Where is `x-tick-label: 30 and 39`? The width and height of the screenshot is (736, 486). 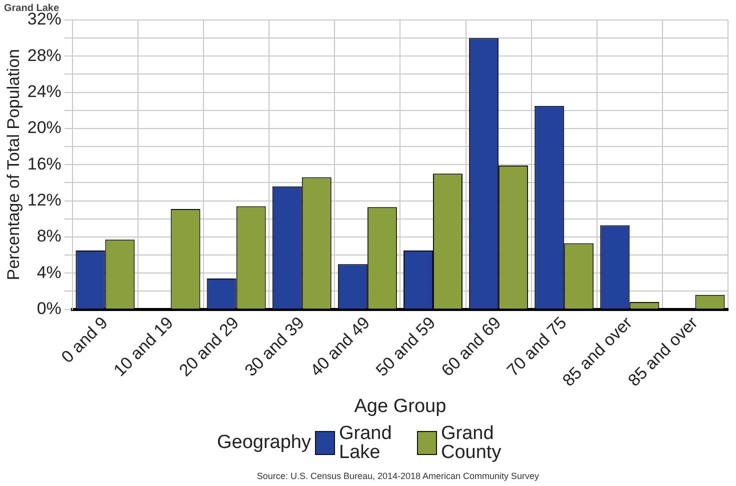 x-tick-label: 30 and 39 is located at coordinates (274, 346).